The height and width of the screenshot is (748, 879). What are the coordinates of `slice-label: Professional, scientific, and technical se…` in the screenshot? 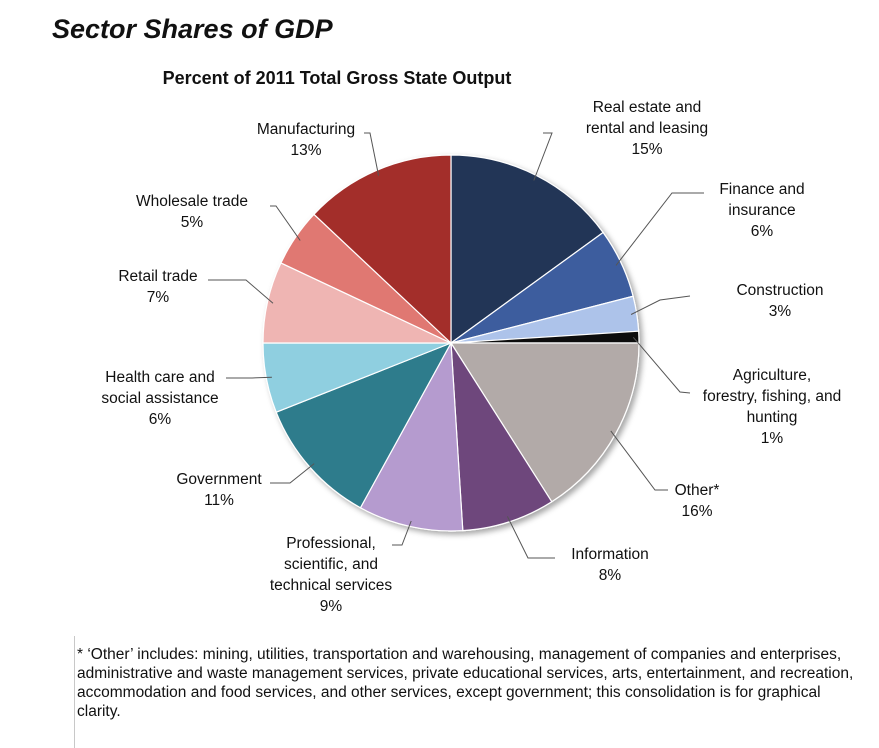 It's located at (331, 575).